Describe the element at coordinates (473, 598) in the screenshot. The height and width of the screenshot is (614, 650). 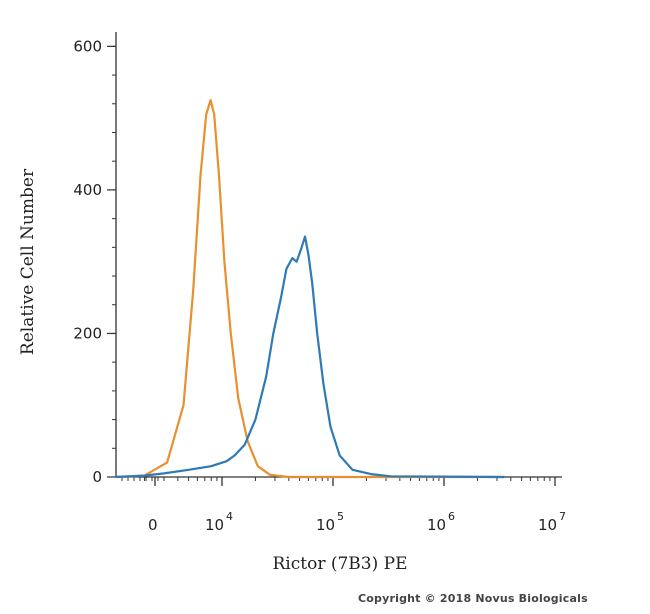
I see `copyright-notice: Copyright © 2018 Novus Biologicals` at that location.